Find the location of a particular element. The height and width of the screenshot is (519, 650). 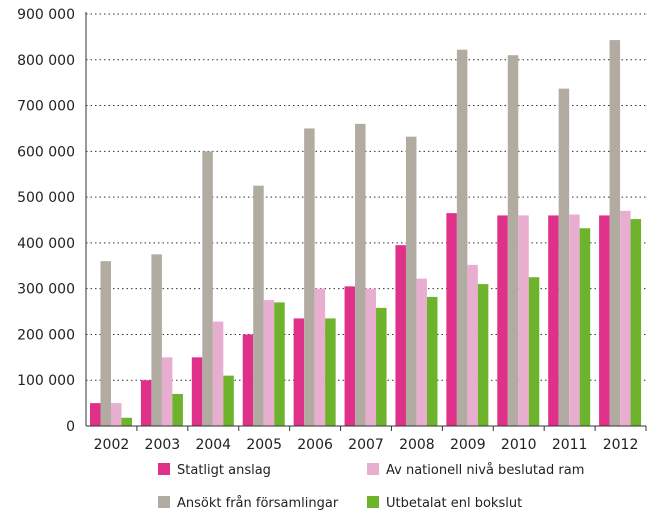

bar-statligt-anslag-2007 is located at coordinates (350, 356).